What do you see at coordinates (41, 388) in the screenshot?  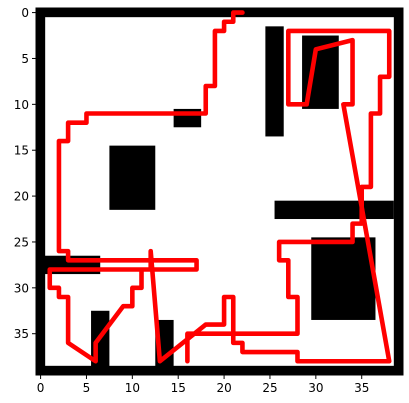 I see `x-tick-label-0: 0` at bounding box center [41, 388].